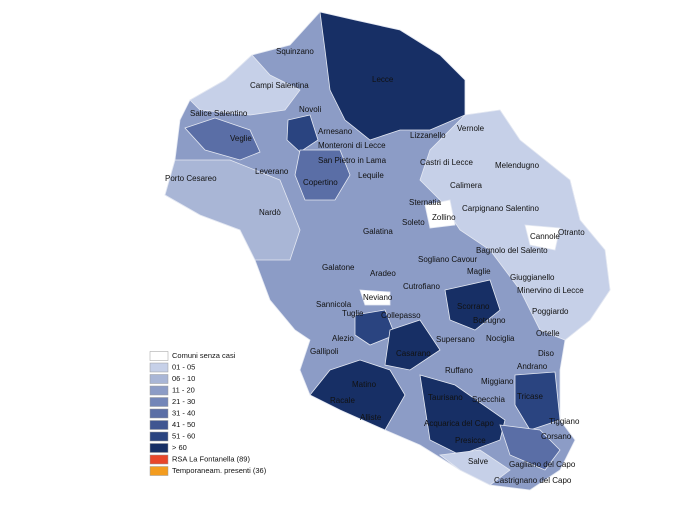 Image resolution: width=674 pixels, height=529 pixels. I want to click on town-label: Leverano, so click(272, 171).